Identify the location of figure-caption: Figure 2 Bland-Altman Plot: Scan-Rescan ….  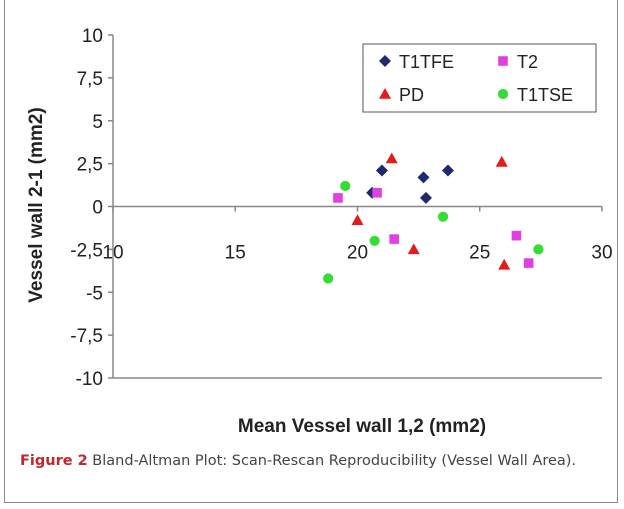
(314, 461).